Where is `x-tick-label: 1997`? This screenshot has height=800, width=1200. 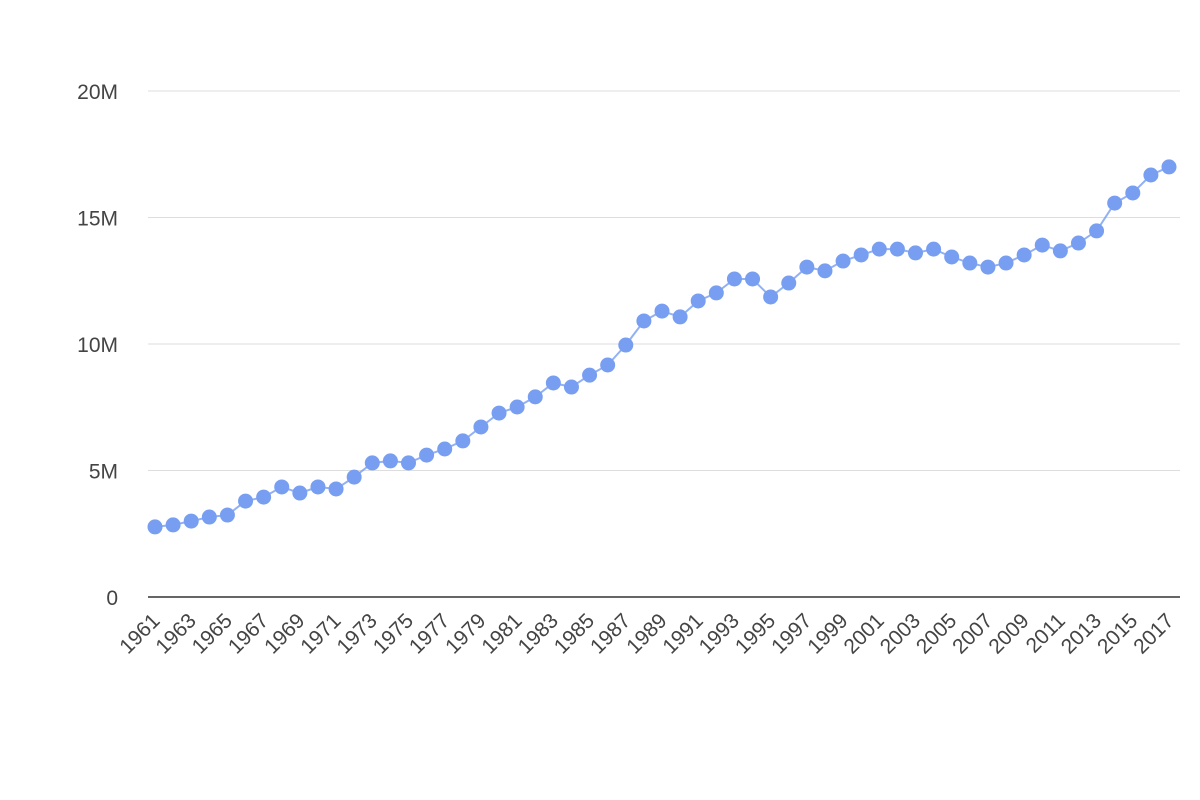
x-tick-label: 1997 is located at coordinates (791, 633).